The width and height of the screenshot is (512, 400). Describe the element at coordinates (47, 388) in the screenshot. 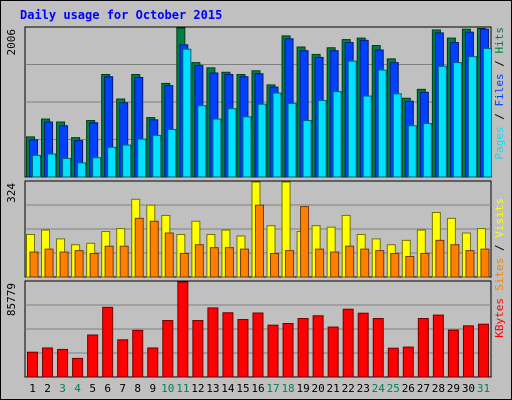

I see `x-label-day-2: 2` at that location.